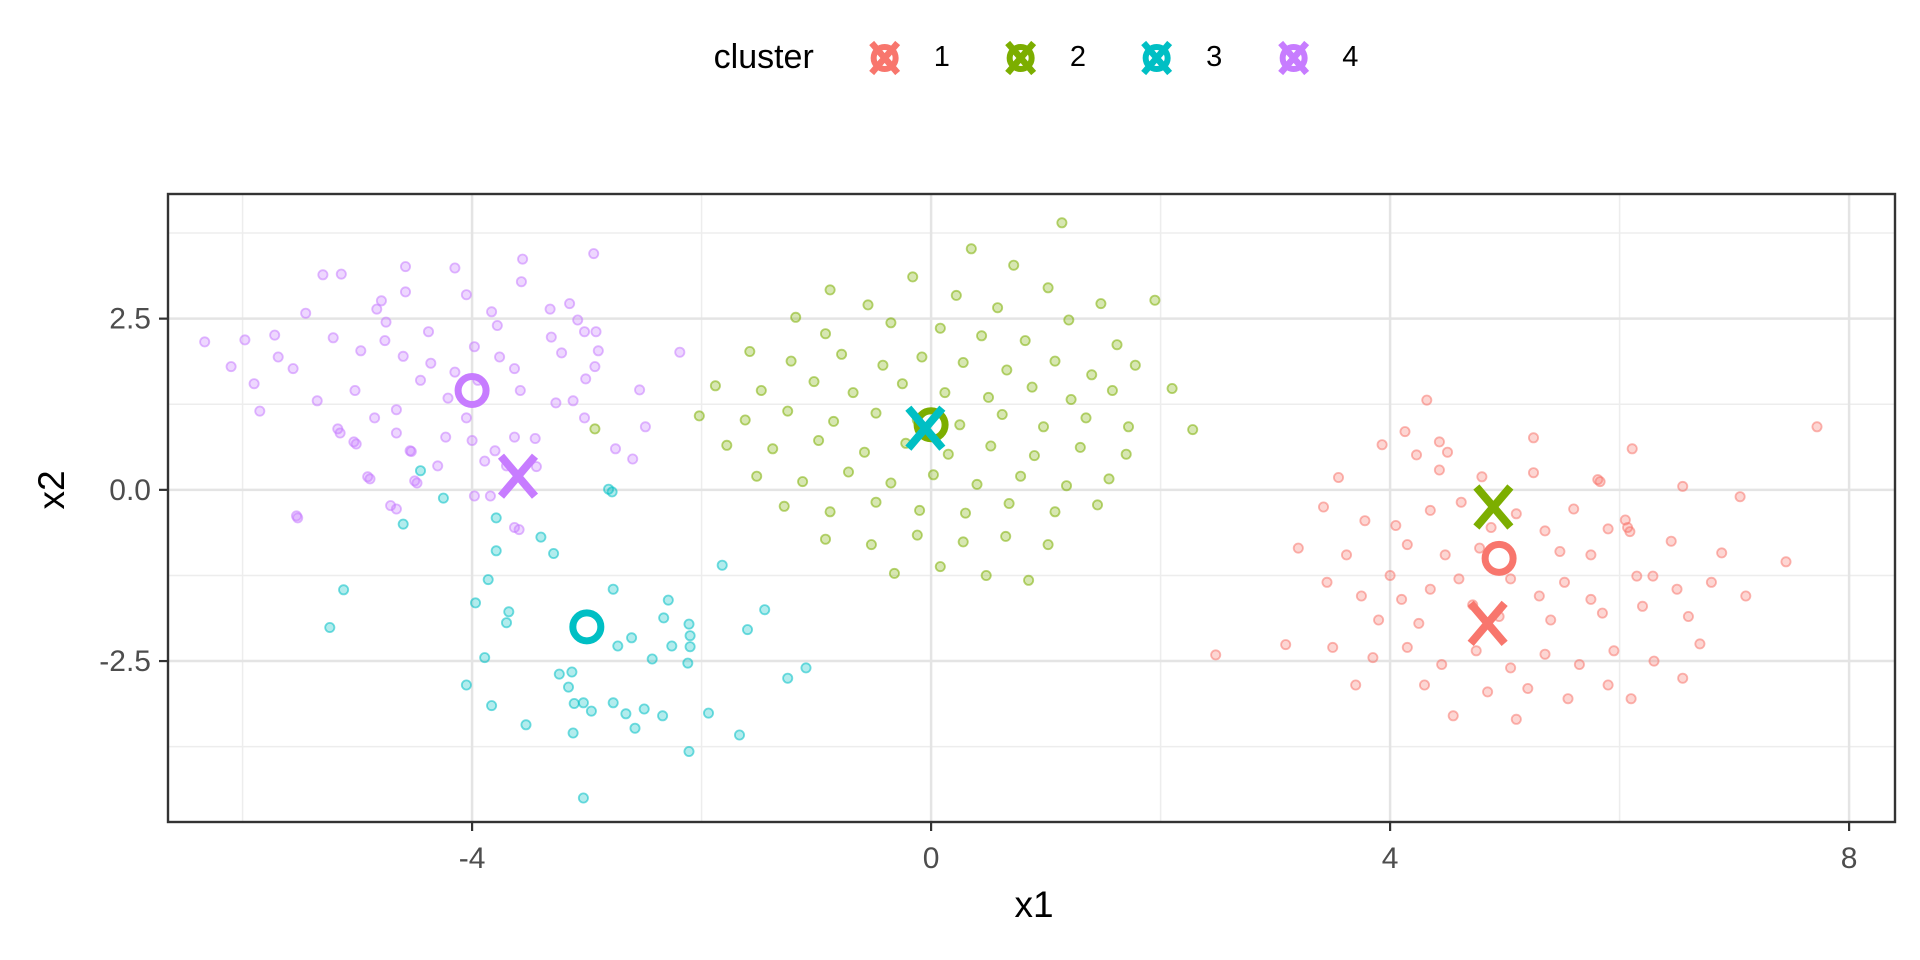  Describe the element at coordinates (1078, 57) in the screenshot. I see `legend-label-2: 2` at that location.